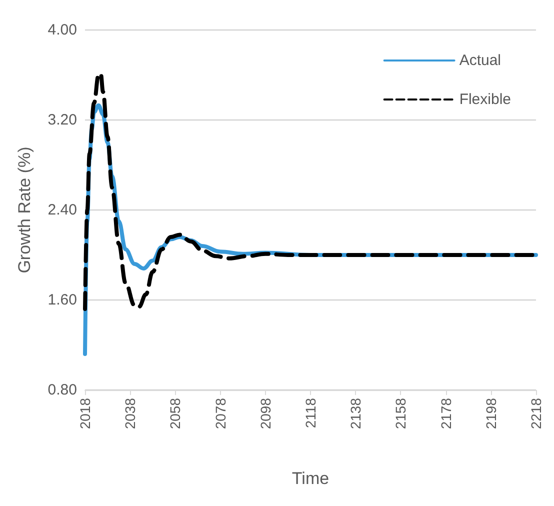  What do you see at coordinates (536, 414) in the screenshot?
I see `x-tick-label: 2218` at bounding box center [536, 414].